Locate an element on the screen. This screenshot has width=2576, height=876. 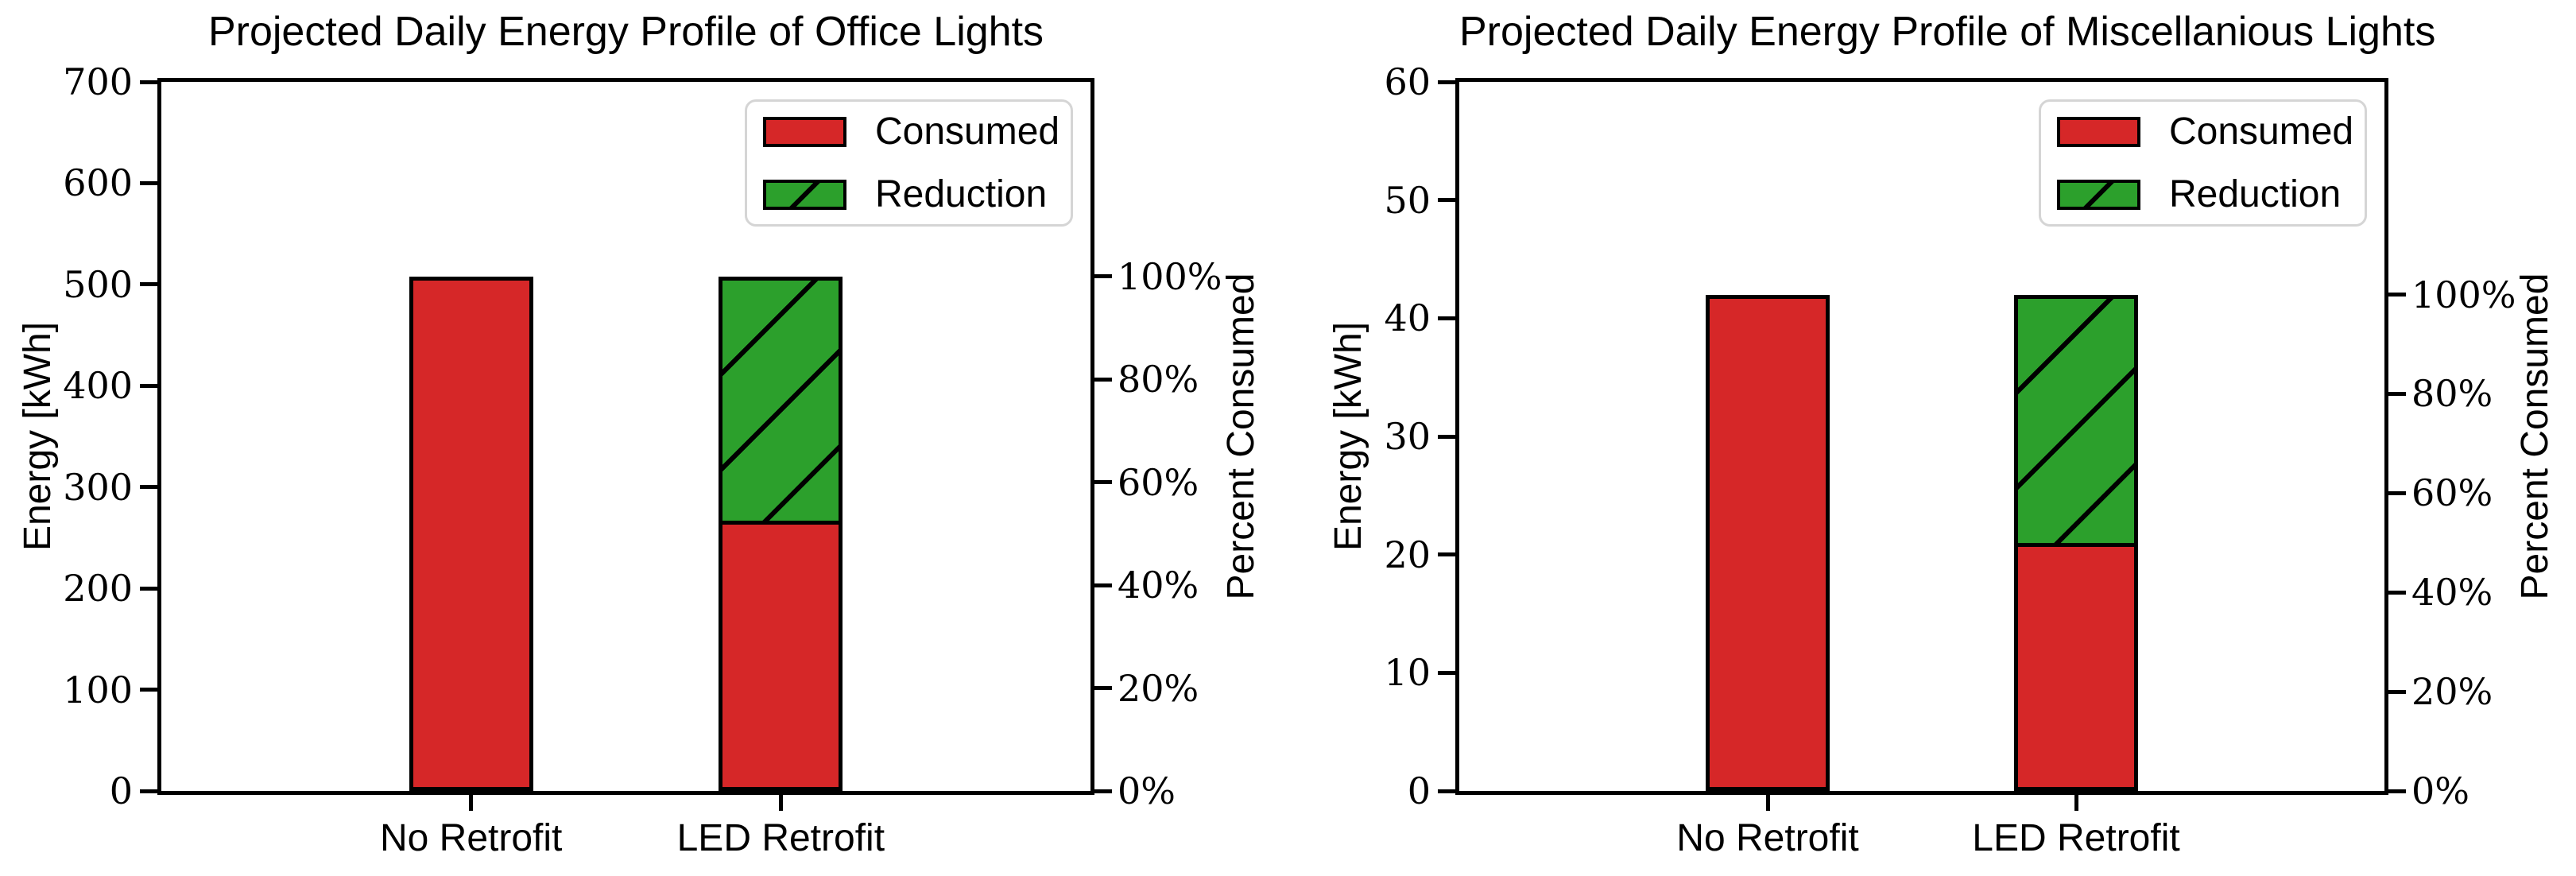
y-tick-label: 60 is located at coordinates (1407, 81).